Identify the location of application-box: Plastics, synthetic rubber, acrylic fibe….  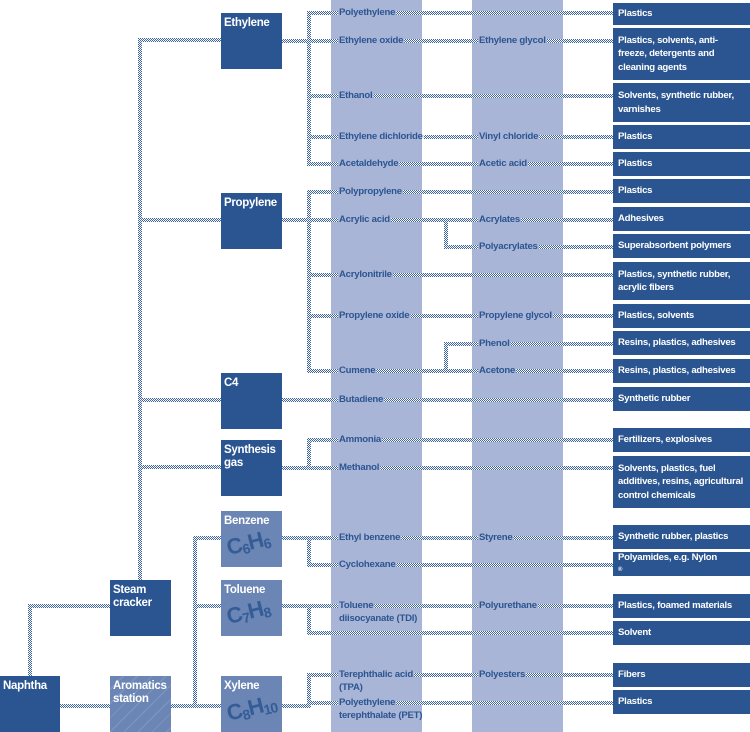
(681, 281).